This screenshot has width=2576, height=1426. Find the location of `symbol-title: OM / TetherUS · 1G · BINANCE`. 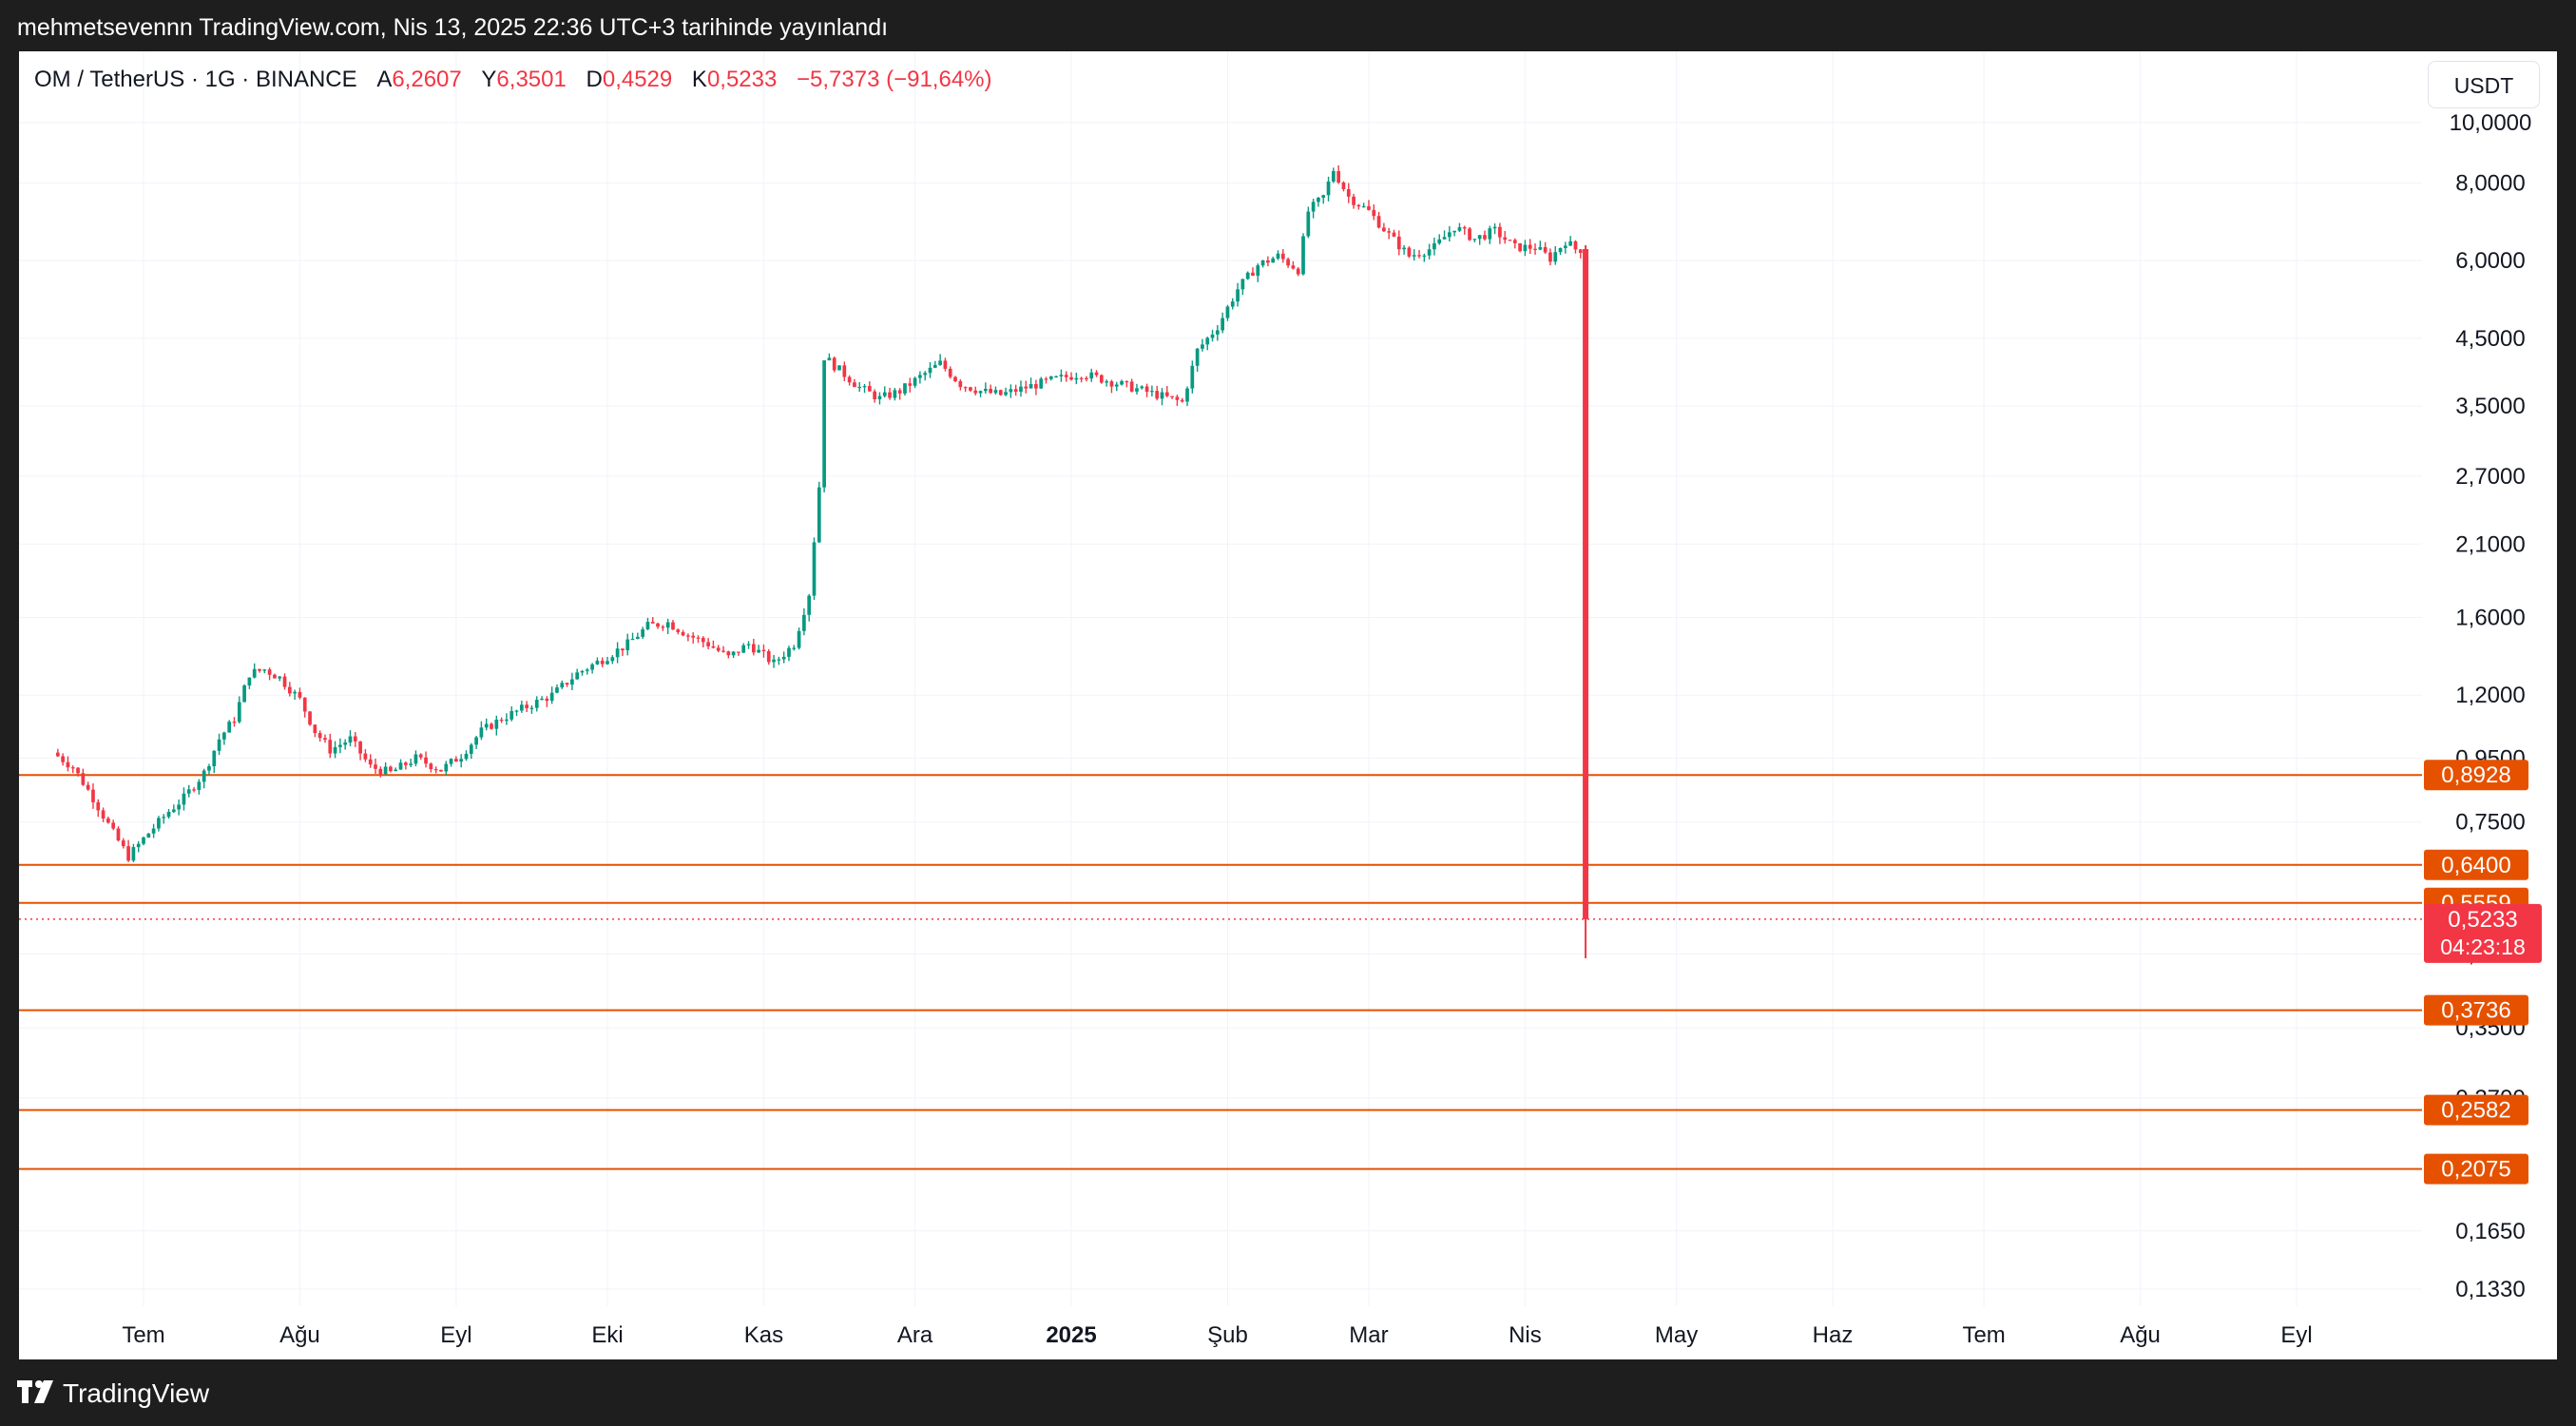

symbol-title: OM / TetherUS · 1G · BINANCE is located at coordinates (195, 79).